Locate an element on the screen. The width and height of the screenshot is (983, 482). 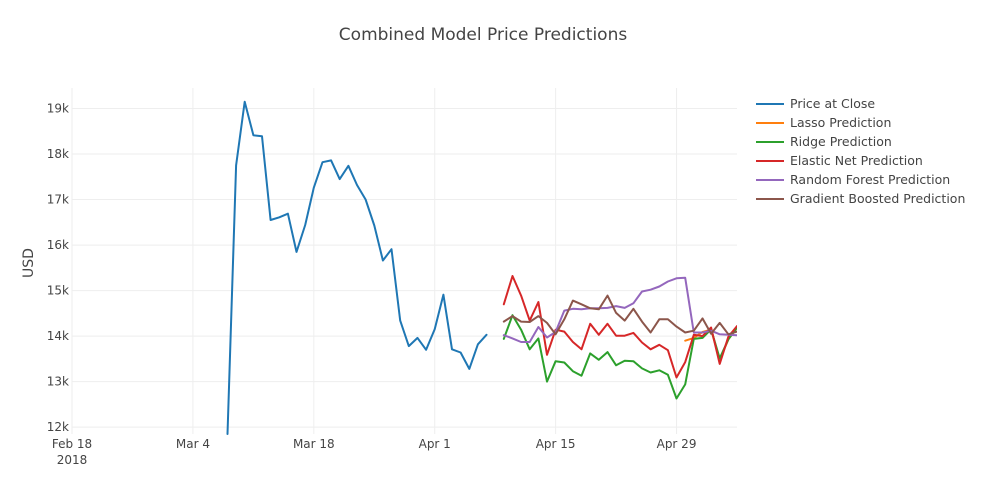
legend-item-price-at-close: Price at Close is located at coordinates (815, 103).